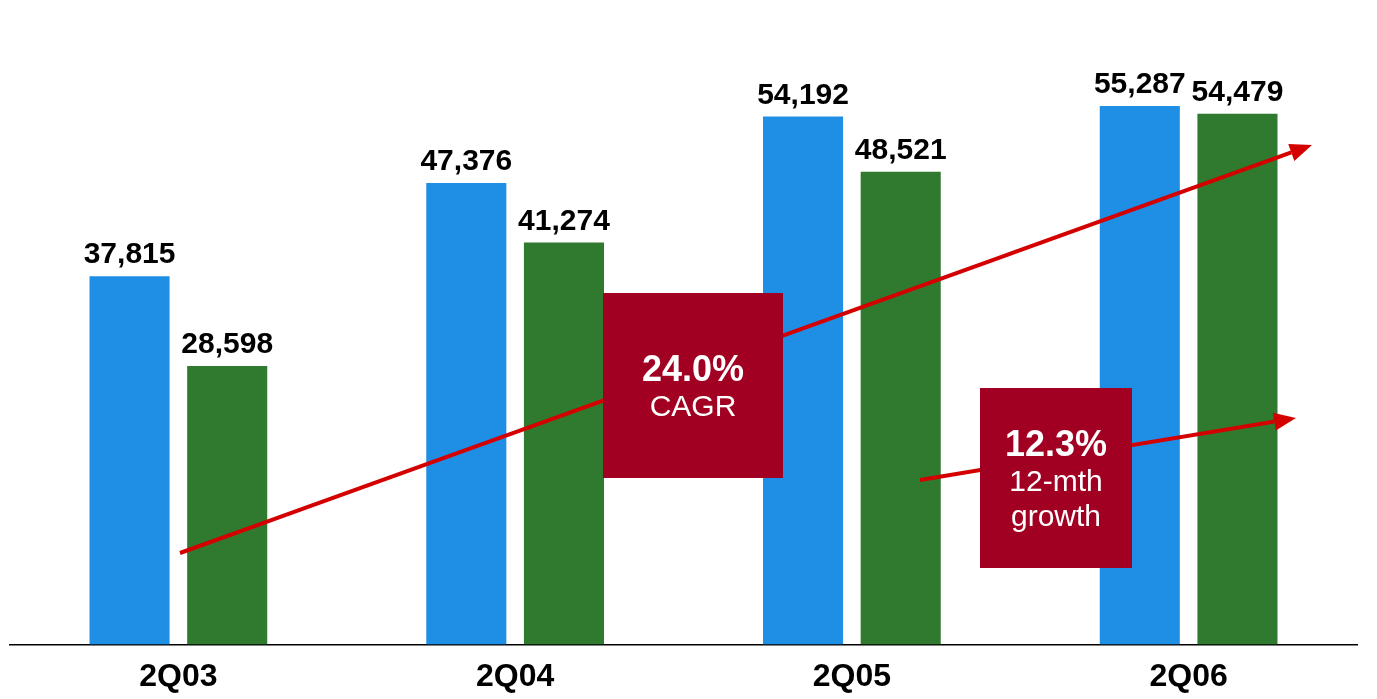 Image resolution: width=1377 pixels, height=699 pixels. Describe the element at coordinates (227, 343) in the screenshot. I see `data-label: 28,598` at that location.